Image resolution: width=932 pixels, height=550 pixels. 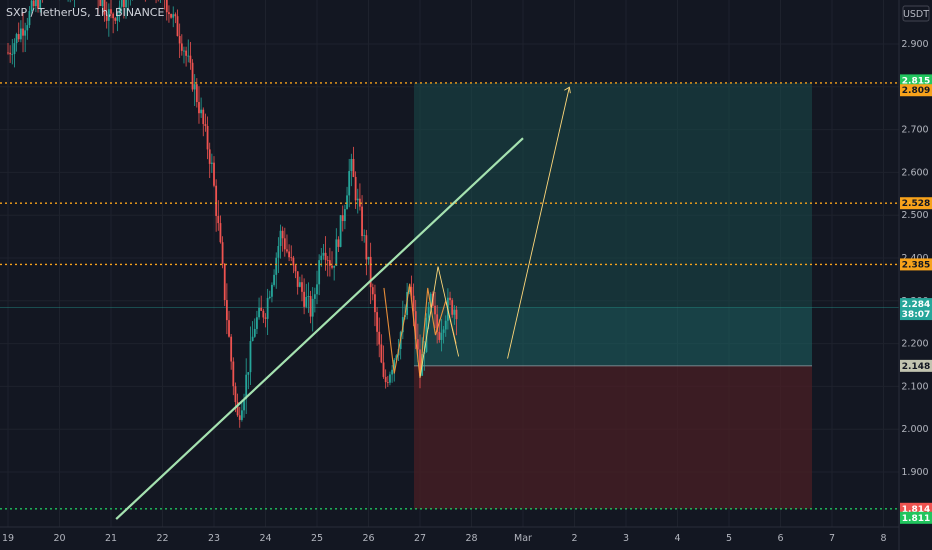 What do you see at coordinates (439, 322) in the screenshot?
I see `forecast-zigzag` at bounding box center [439, 322].